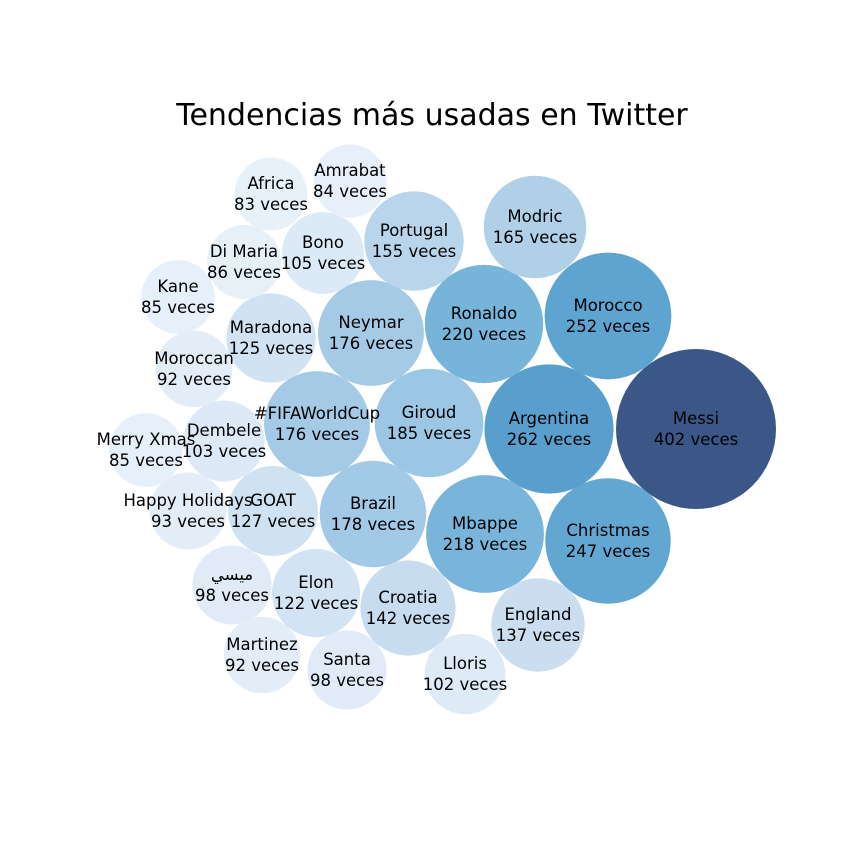 The image size is (864, 864). I want to click on bubble-neymar, so click(371, 333).